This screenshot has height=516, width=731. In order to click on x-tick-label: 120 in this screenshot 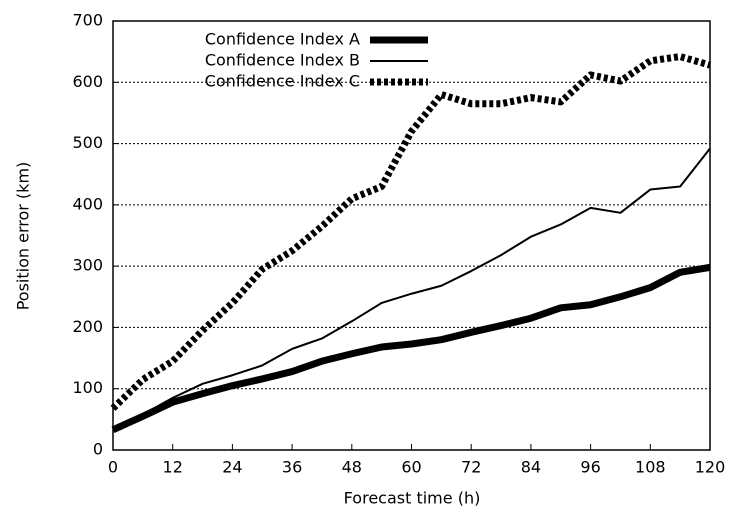, I will do `click(710, 467)`.